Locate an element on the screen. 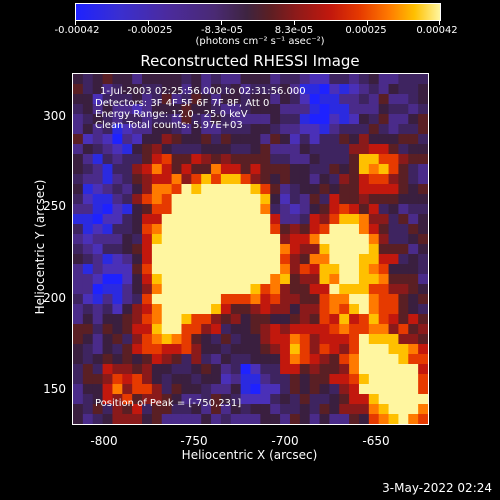  x-tick-label: -650 is located at coordinates (376, 441).